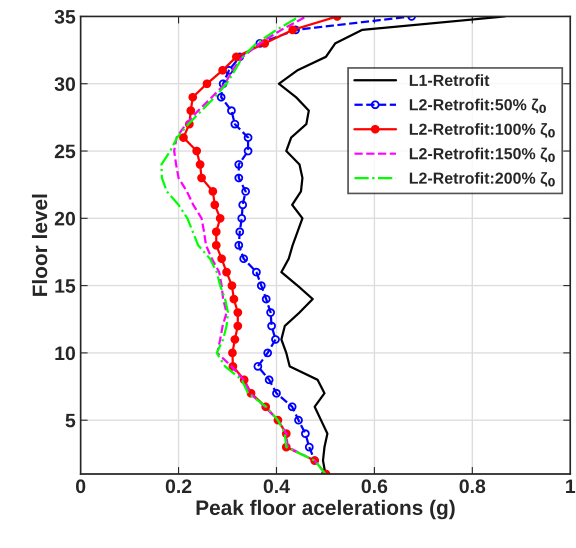  What do you see at coordinates (277, 486) in the screenshot?
I see `x-tick-label: 0.4` at bounding box center [277, 486].